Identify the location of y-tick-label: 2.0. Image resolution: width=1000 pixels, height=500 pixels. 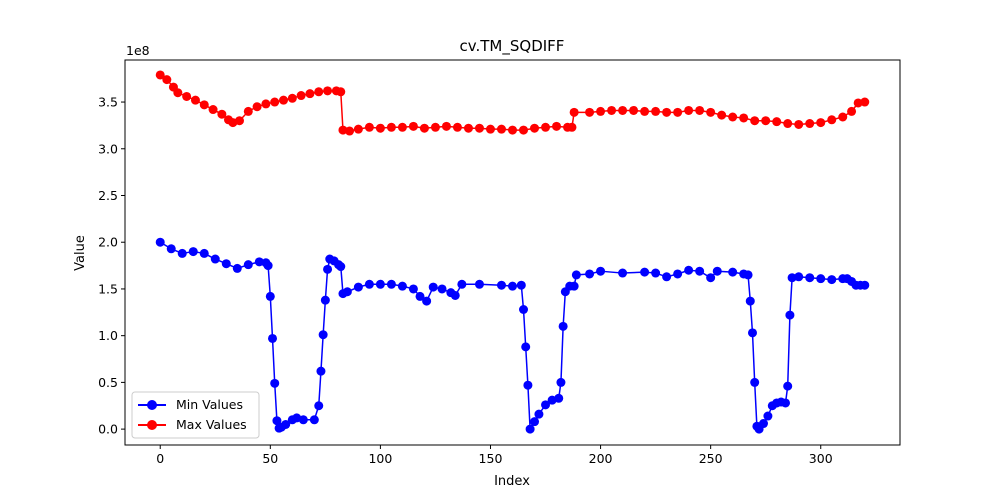
(108, 242).